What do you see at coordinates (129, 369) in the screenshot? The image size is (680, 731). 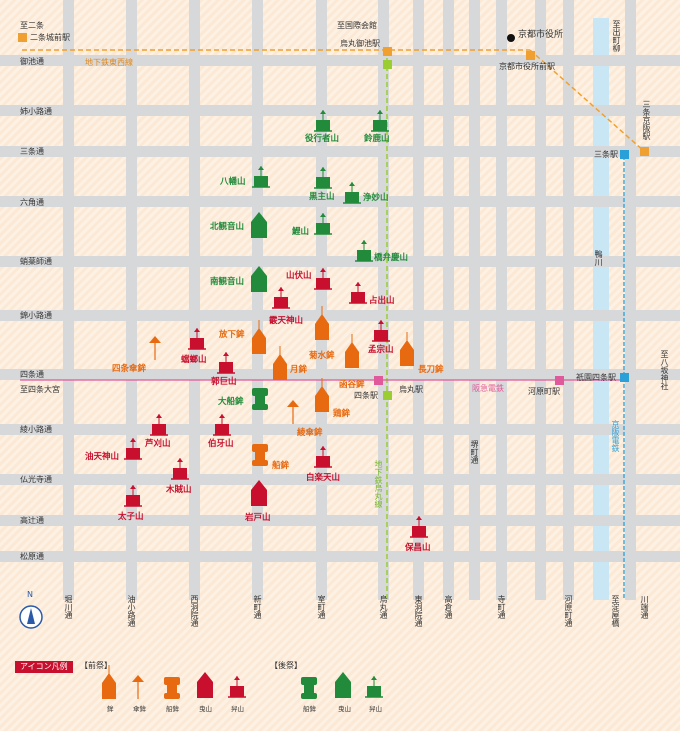 I see `float-shijokasa: 四条傘鉾` at bounding box center [129, 369].